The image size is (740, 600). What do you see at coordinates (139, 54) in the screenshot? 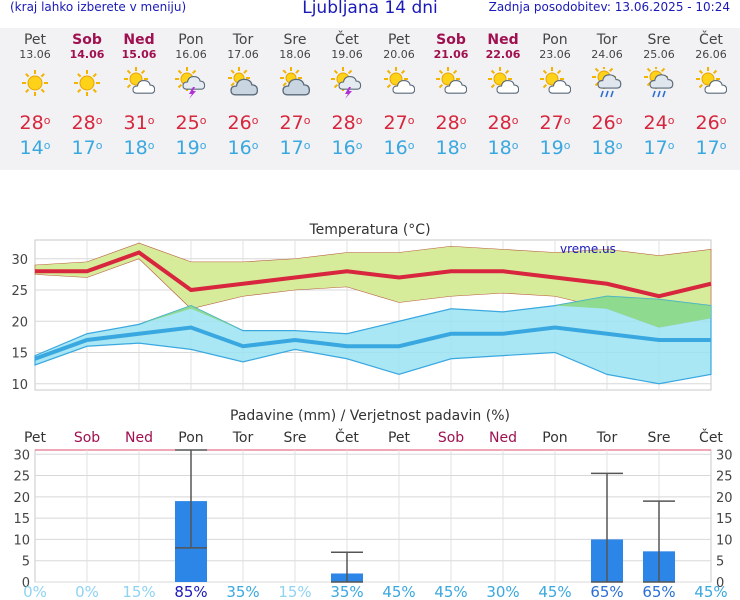
I see `day-date: 15.06` at bounding box center [139, 54].